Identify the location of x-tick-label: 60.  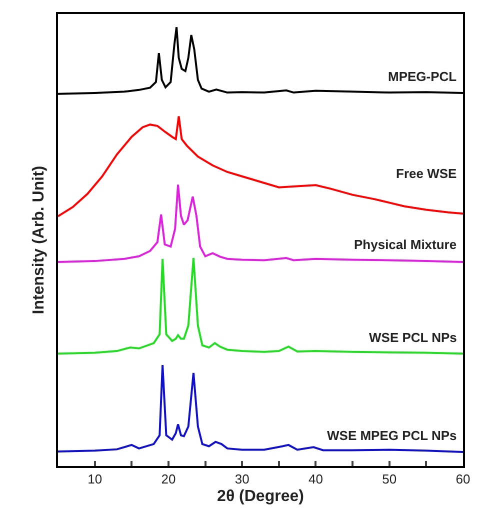
(463, 479).